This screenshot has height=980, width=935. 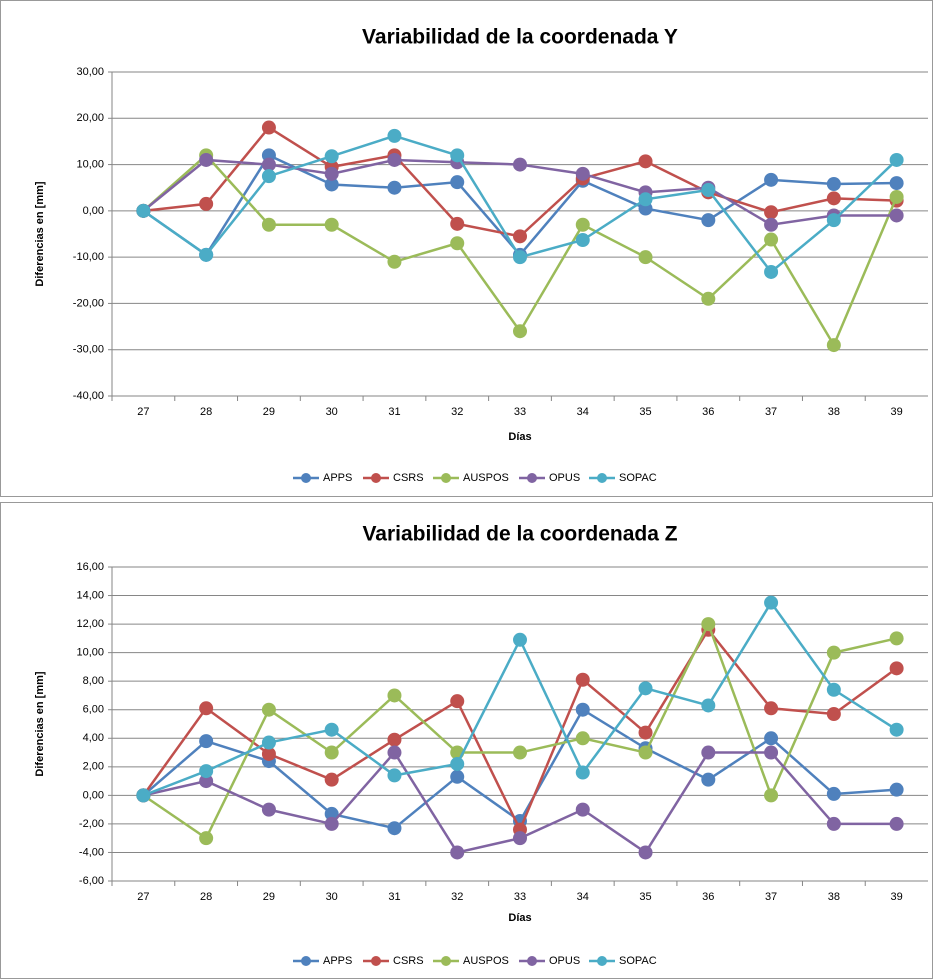 I want to click on chart-title: Variabilidad de la coordenada Z, so click(x=519, y=534).